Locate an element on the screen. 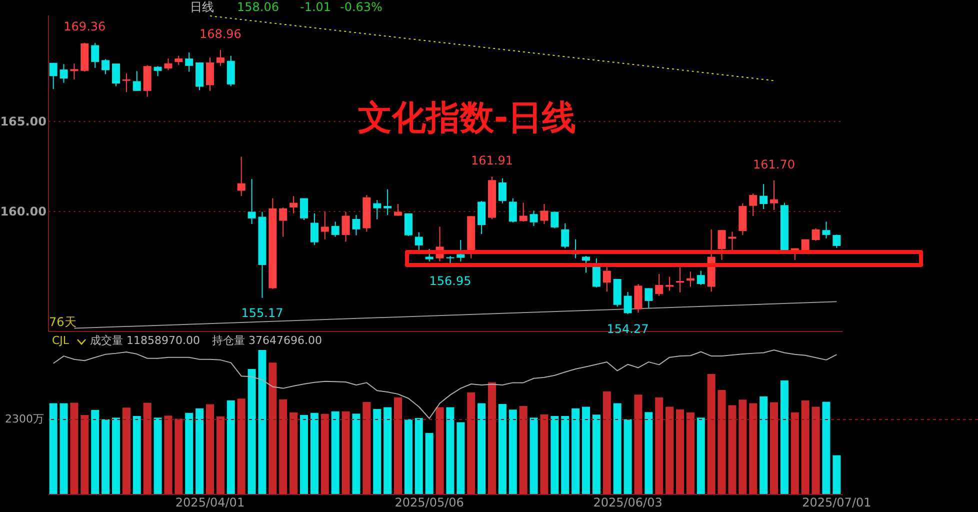 The width and height of the screenshot is (978, 512). text: -0.63% is located at coordinates (361, 7).